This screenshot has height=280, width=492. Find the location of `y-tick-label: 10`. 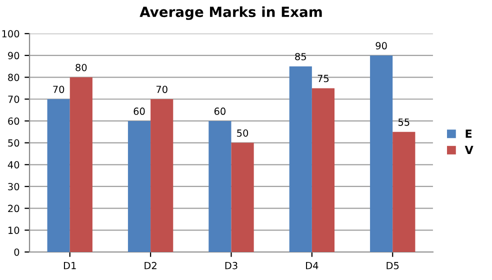

y-tick-label: 10 is located at coordinates (14, 230).